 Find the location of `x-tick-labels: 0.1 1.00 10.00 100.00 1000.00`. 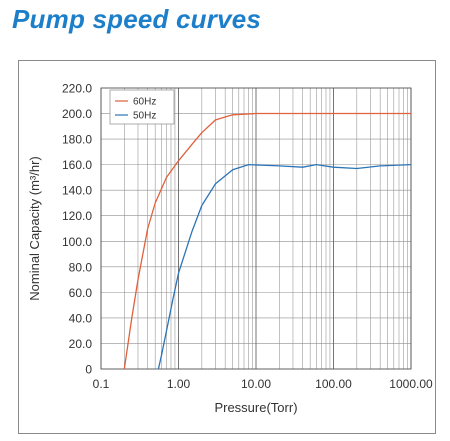

x-tick-labels: 0.1 1.00 10.00 100.00 1000.00 is located at coordinates (263, 384).